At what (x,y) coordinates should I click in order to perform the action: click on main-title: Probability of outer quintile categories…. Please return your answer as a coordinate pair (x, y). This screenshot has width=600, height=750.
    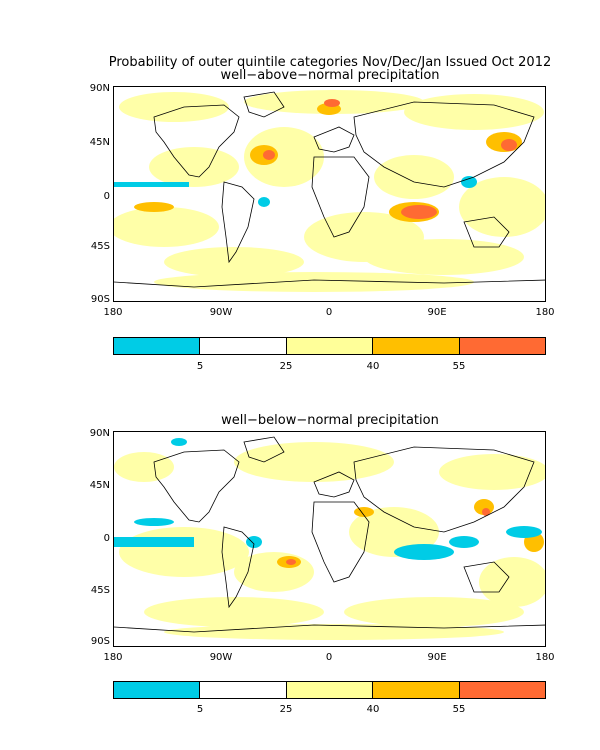
    Looking at the image, I should click on (330, 62).